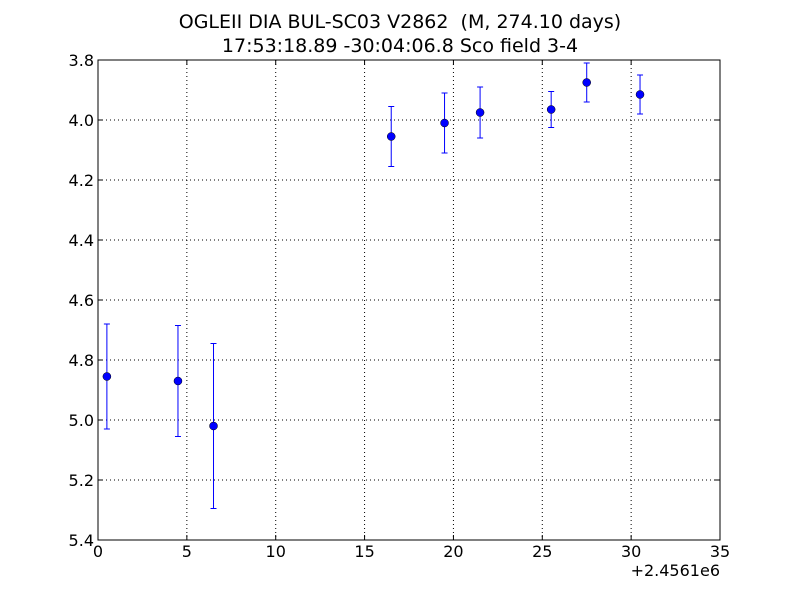  I want to click on x-tick-labels: 0 5 10 15 20 25 30 35, so click(411, 551).